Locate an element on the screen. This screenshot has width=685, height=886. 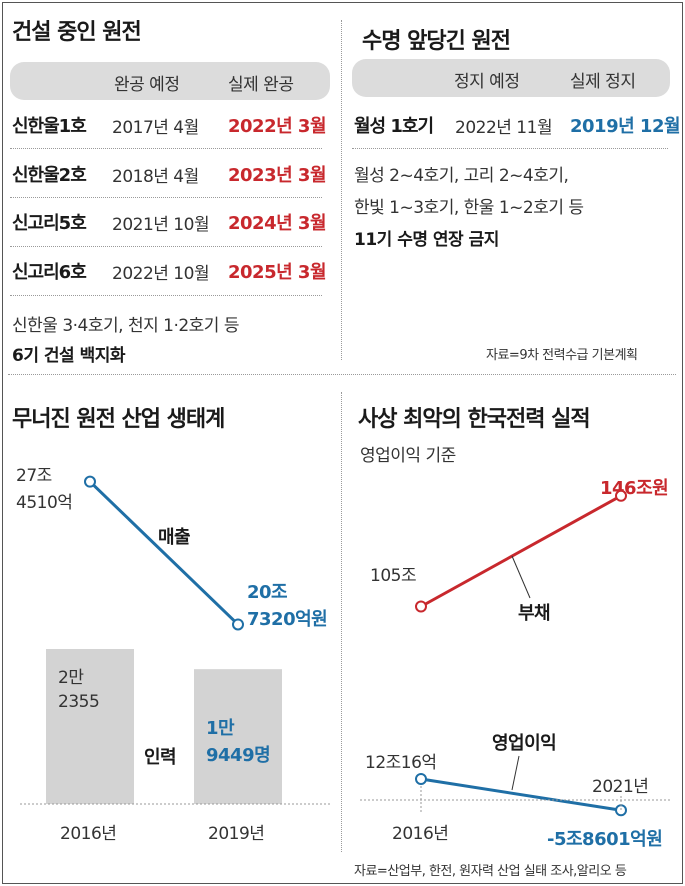
op-income-label-leader is located at coordinates (515, 773).